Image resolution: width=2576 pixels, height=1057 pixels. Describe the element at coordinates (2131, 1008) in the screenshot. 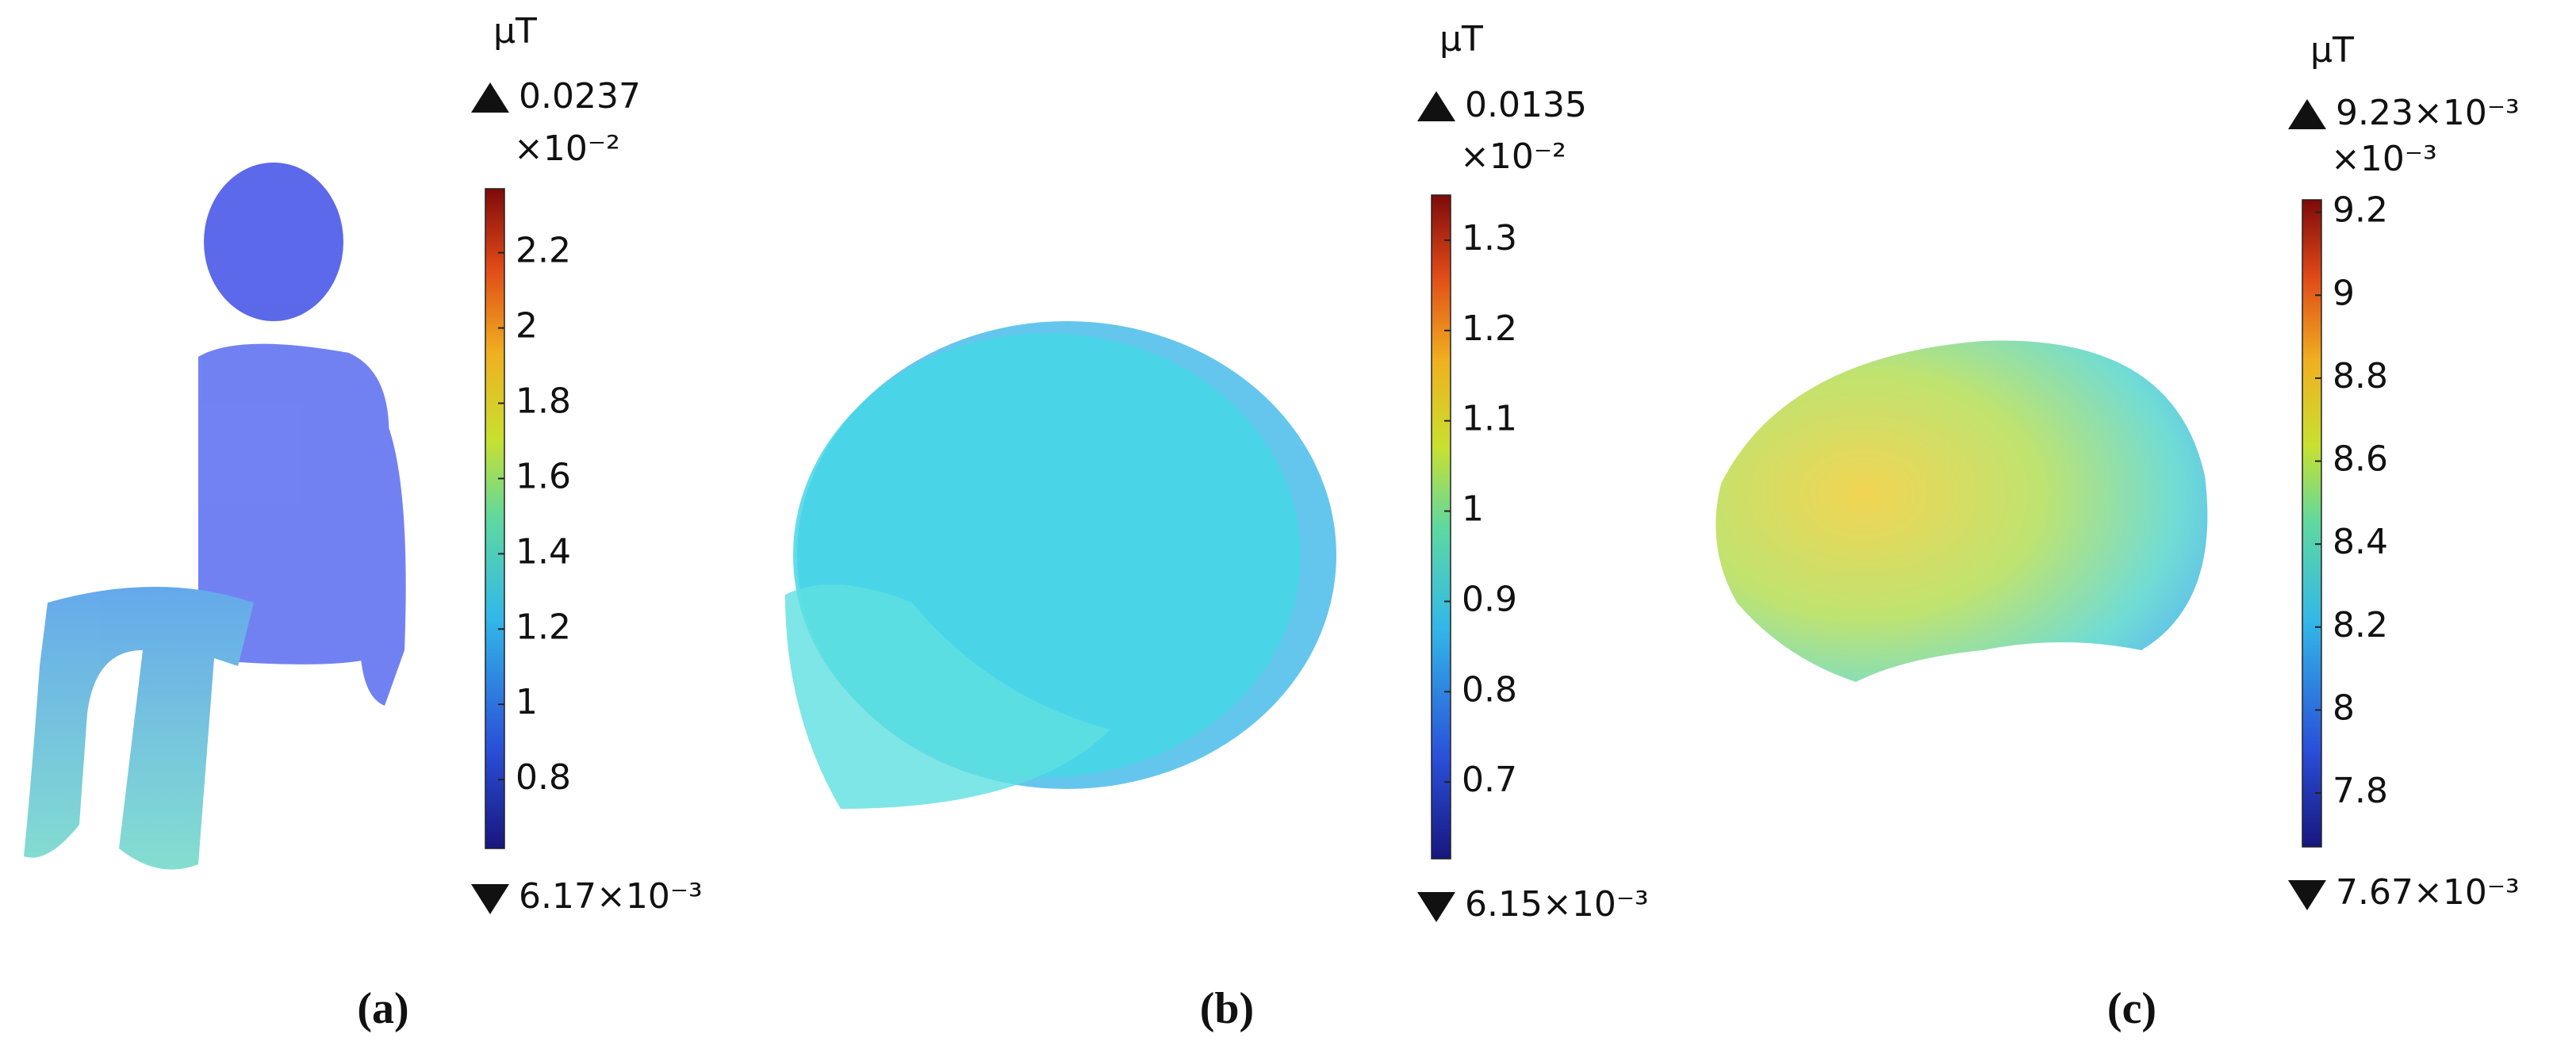

I see `panel-caption: (c)` at that location.